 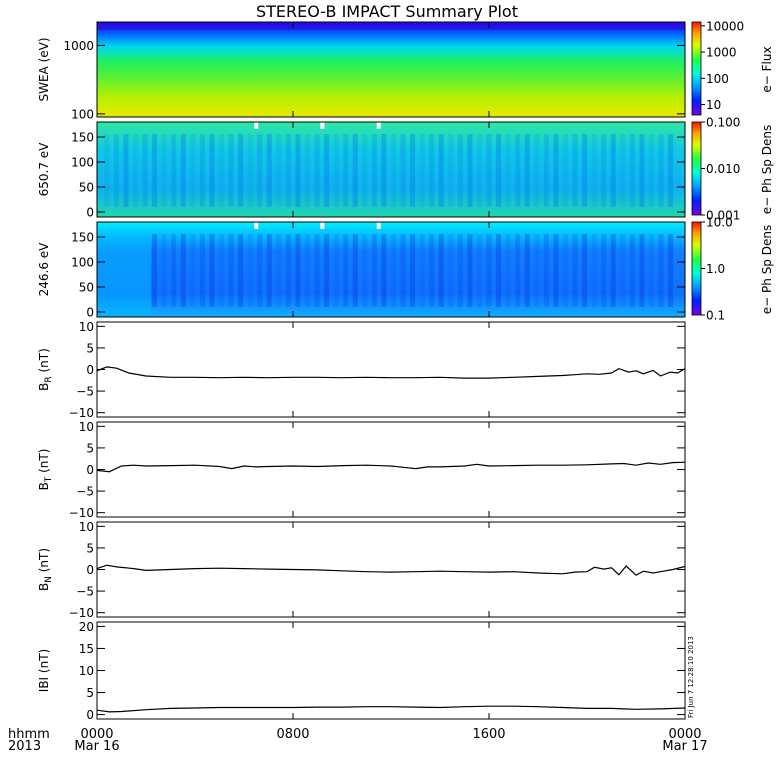 I want to click on panel-4: 10 5 0 −5 −10 BR (nT), so click(x=361, y=370).